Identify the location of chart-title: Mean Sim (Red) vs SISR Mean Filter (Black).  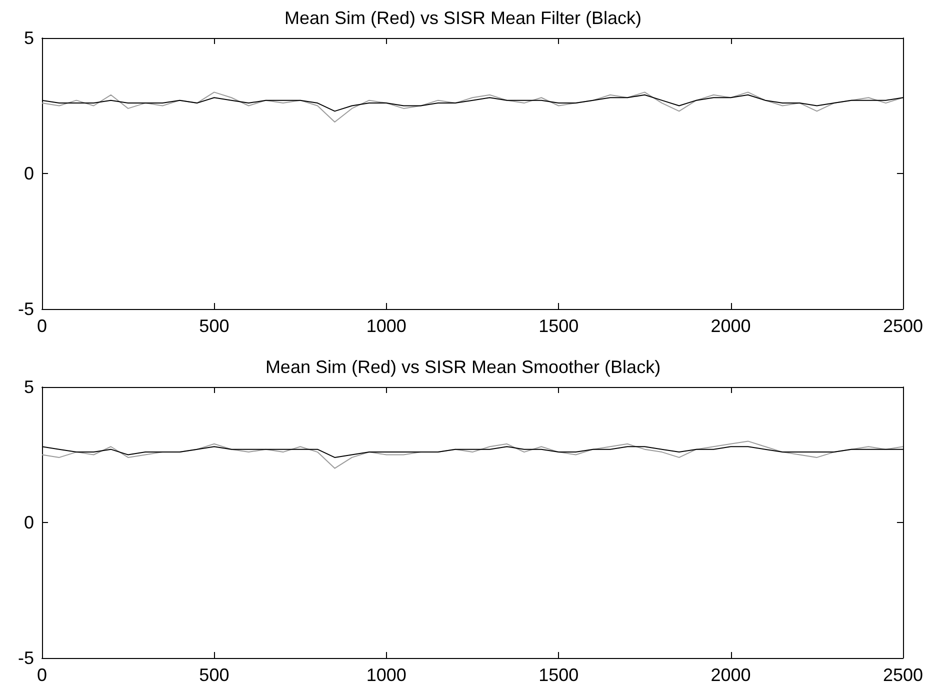
(463, 18).